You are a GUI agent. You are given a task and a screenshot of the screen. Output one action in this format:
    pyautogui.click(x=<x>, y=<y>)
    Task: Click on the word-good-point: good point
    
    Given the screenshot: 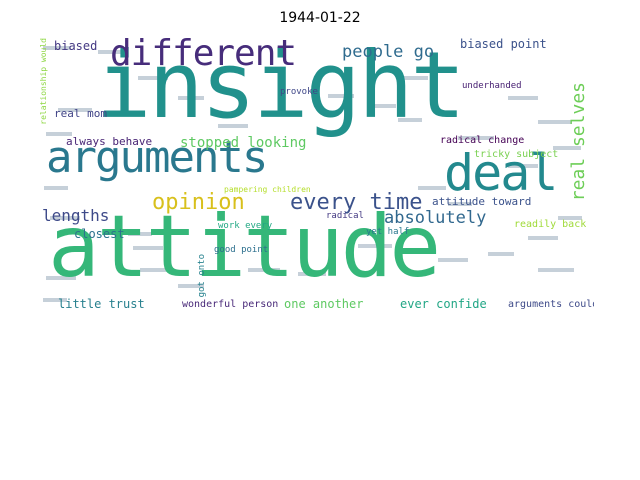 What is the action you would take?
    pyautogui.click(x=241, y=250)
    